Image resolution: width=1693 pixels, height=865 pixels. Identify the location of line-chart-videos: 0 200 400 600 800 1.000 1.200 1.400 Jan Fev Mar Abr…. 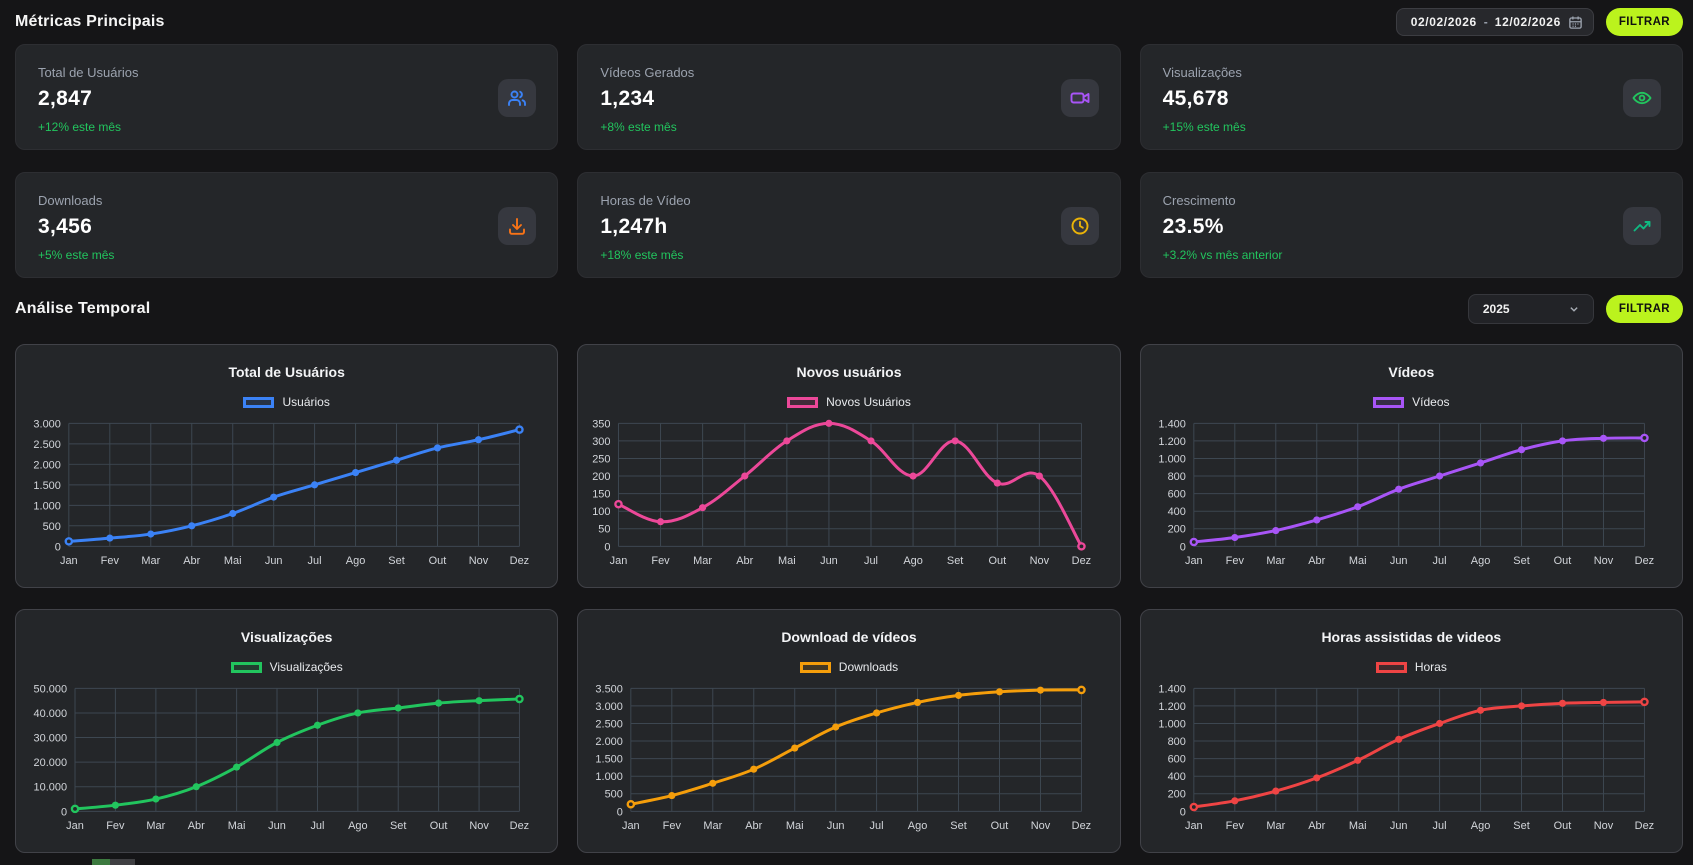
(1406, 492).